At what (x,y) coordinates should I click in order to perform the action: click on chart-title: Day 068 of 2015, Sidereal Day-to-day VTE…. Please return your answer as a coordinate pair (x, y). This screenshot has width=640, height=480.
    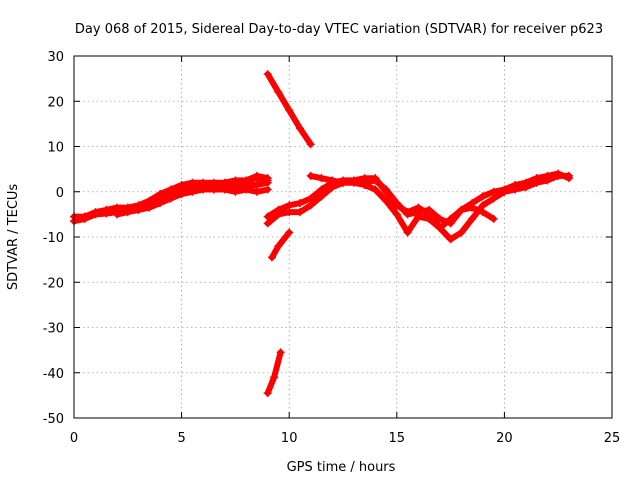
    Looking at the image, I should click on (339, 29).